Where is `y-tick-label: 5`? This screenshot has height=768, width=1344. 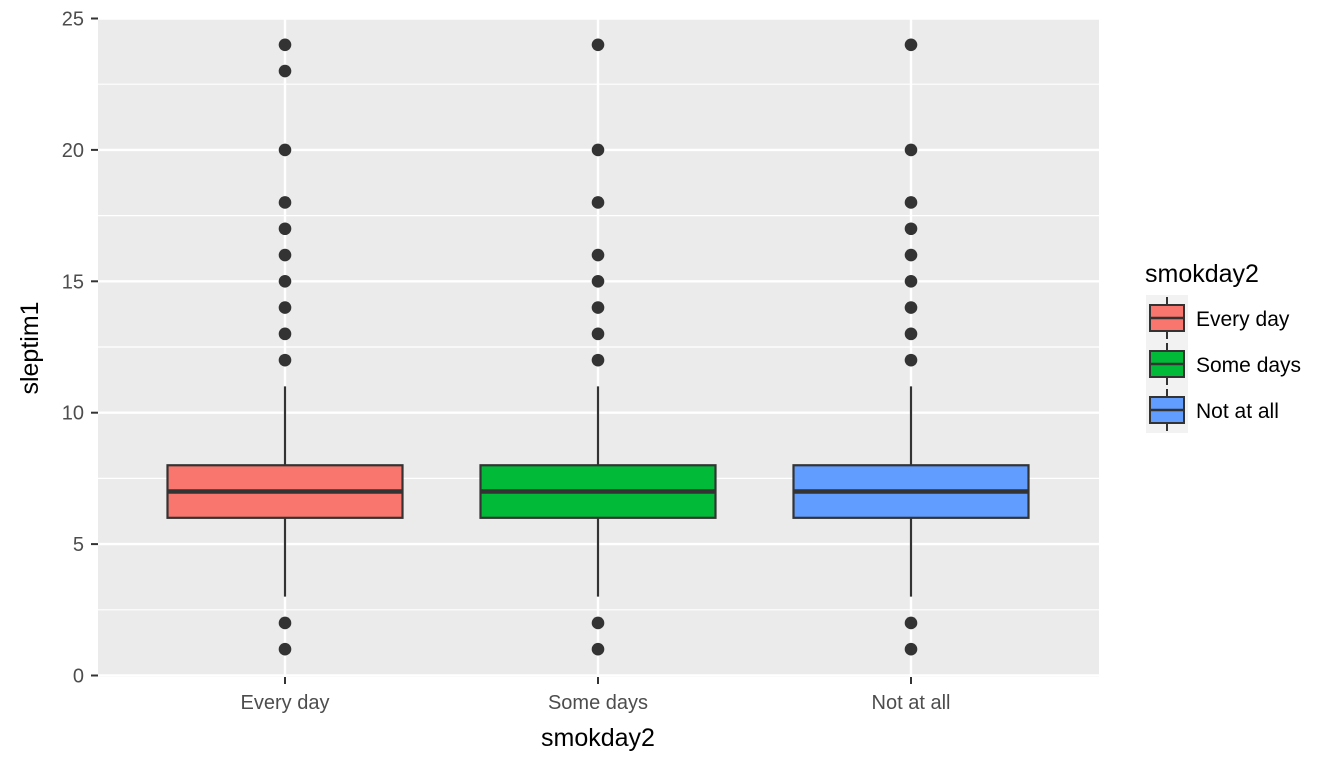
y-tick-label: 5 is located at coordinates (78, 545).